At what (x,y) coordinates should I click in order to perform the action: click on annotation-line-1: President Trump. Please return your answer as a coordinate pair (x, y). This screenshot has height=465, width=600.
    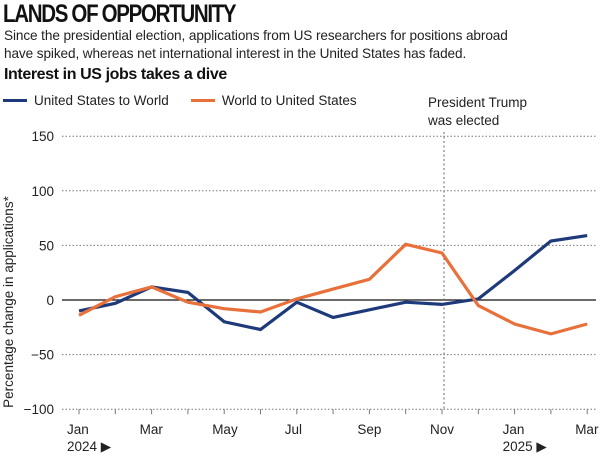
    Looking at the image, I should click on (477, 102).